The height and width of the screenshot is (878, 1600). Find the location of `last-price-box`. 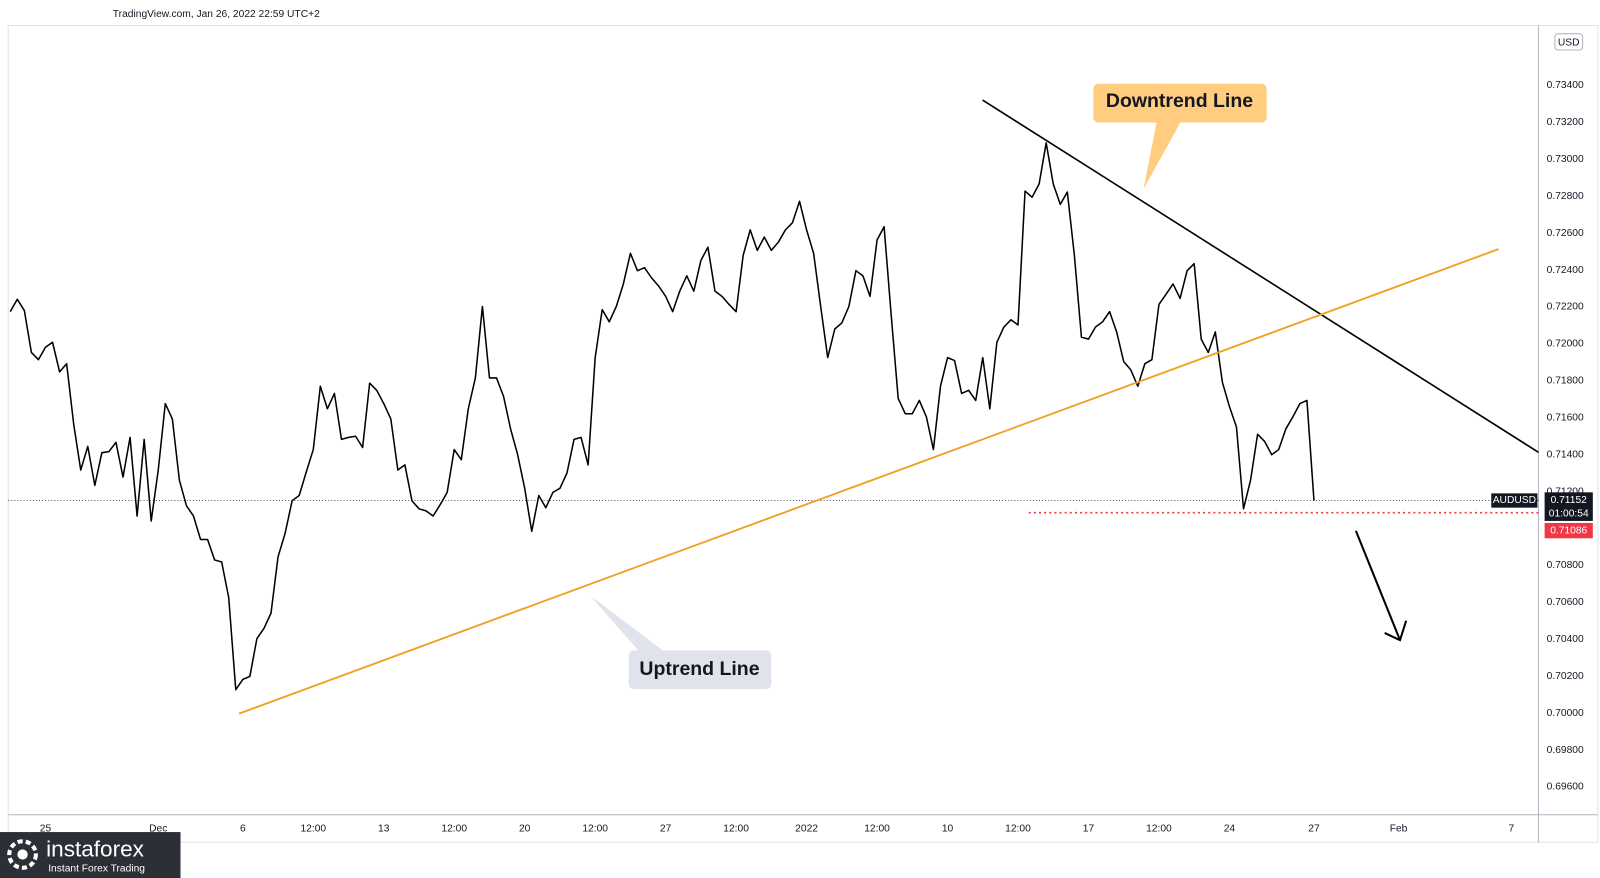

last-price-box is located at coordinates (1568, 506).